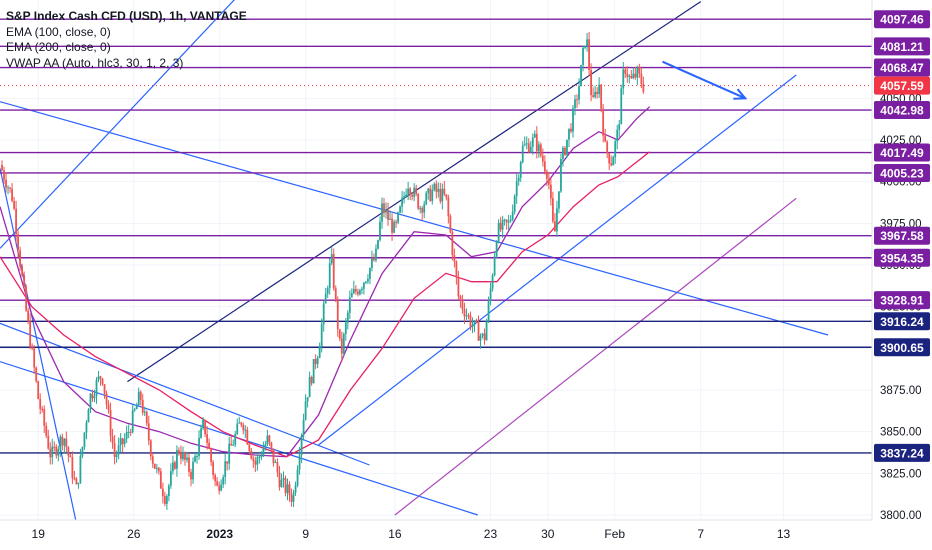  What do you see at coordinates (901, 516) in the screenshot?
I see `price-tick-label: 3800.00` at bounding box center [901, 516].